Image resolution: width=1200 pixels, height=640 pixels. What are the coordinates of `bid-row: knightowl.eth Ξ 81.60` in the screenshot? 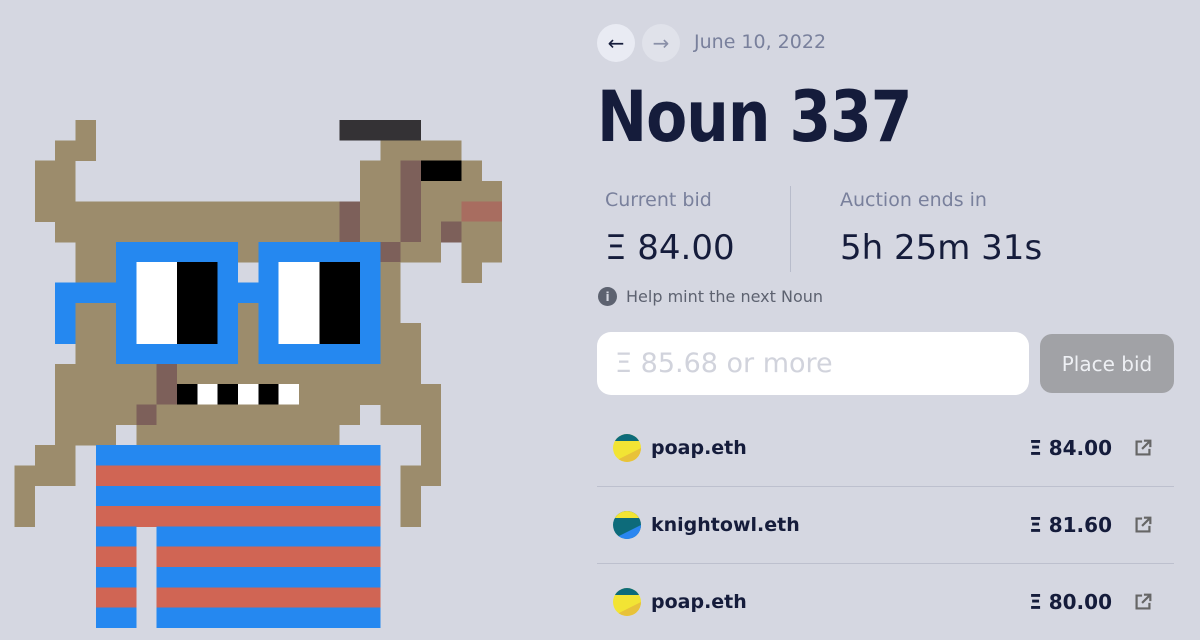 It's located at (885, 525).